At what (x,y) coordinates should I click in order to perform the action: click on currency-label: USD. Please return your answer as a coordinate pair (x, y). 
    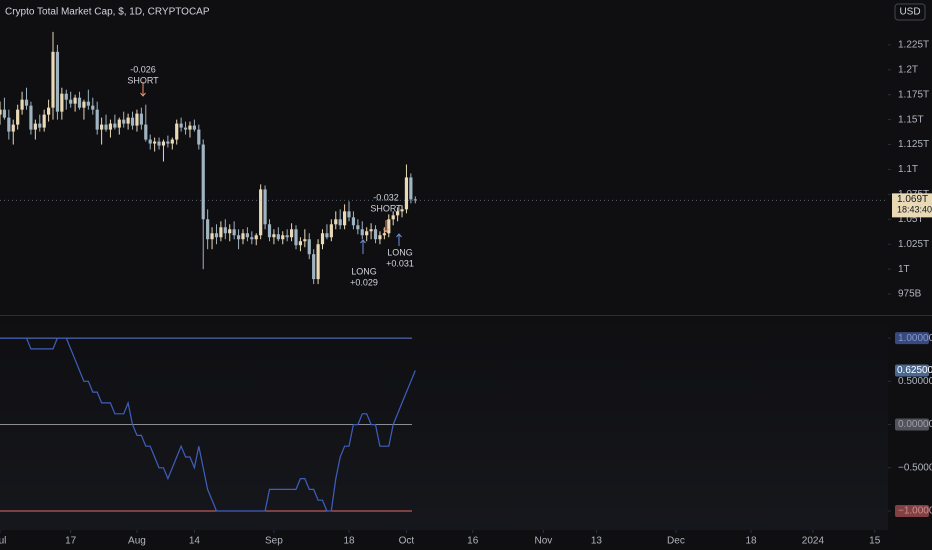
    Looking at the image, I should click on (909, 12).